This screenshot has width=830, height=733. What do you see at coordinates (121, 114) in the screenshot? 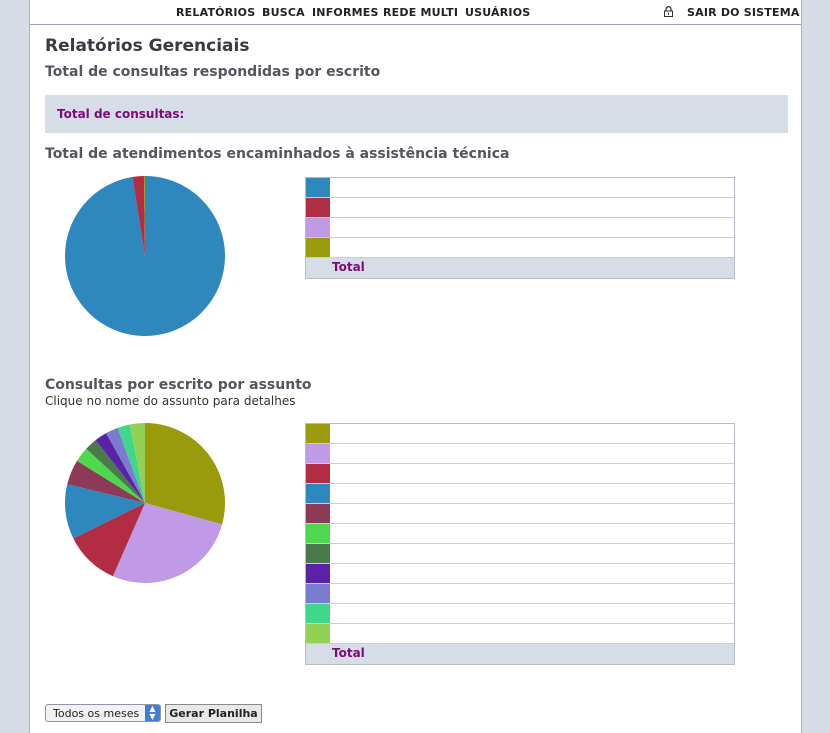
I see `total-consultas-label: Total de consultas:` at bounding box center [121, 114].